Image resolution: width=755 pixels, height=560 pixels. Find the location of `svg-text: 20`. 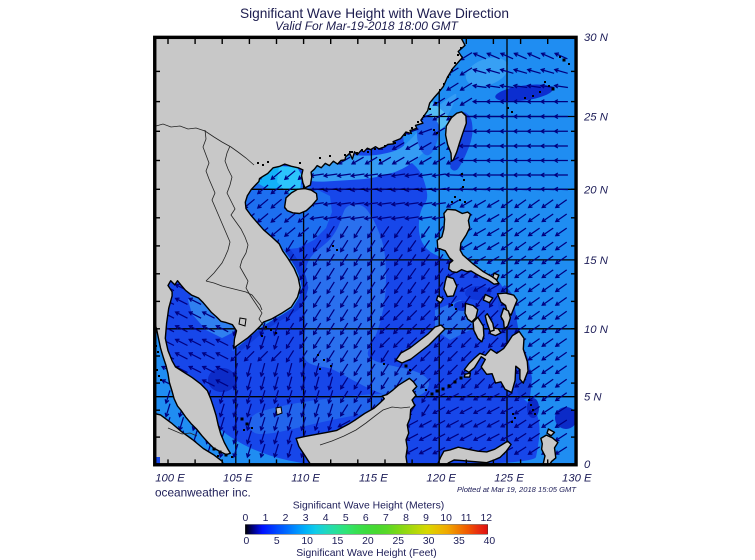

svg-text: 20 is located at coordinates (368, 541).